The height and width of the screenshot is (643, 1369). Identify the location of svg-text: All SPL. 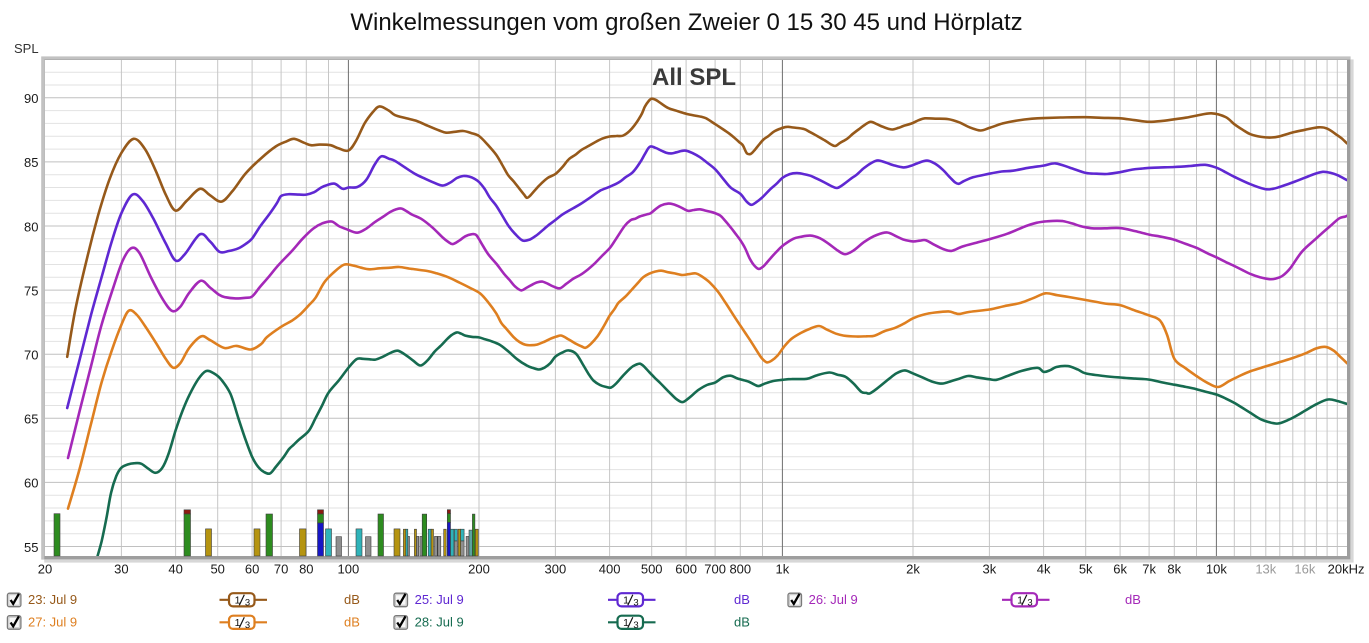
(694, 77).